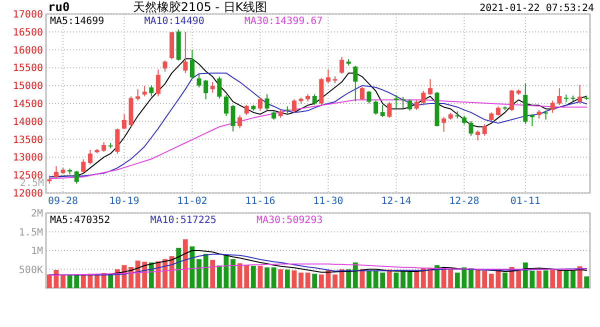 The height and width of the screenshot is (327, 600). I want to click on line-series, so click(318, 270).